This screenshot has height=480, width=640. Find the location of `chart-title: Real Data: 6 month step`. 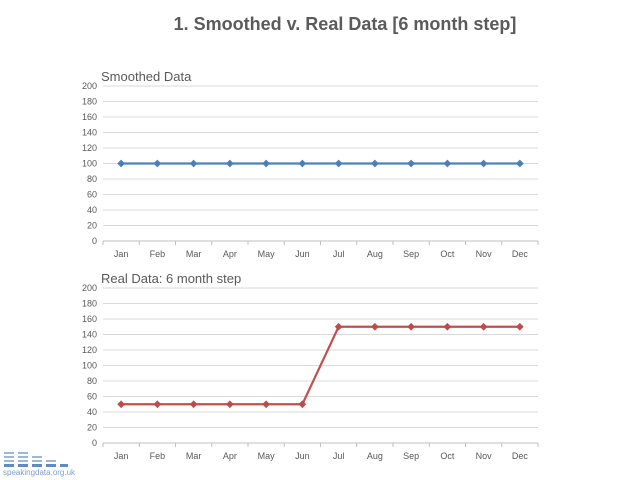

chart-title: Real Data: 6 month step is located at coordinates (171, 278).